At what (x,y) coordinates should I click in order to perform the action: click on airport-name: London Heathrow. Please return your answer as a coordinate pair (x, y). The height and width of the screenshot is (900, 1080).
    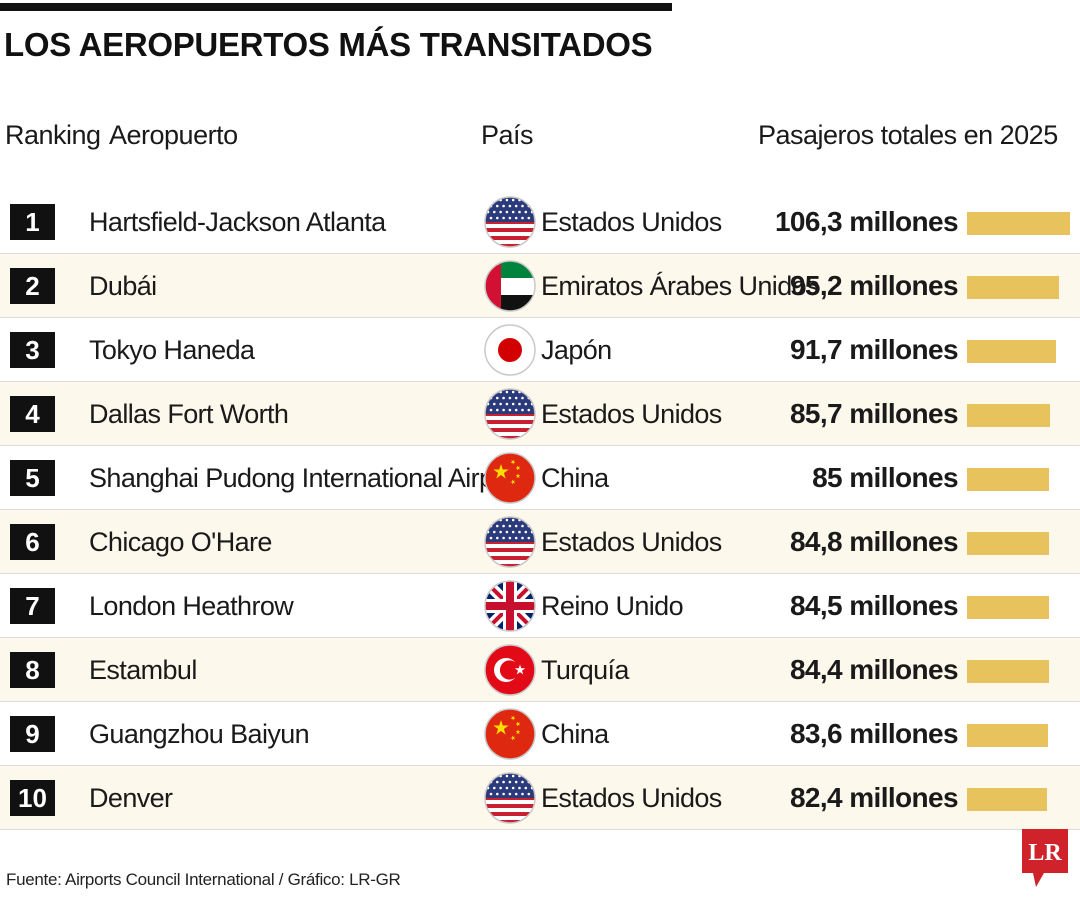
    Looking at the image, I should click on (191, 606).